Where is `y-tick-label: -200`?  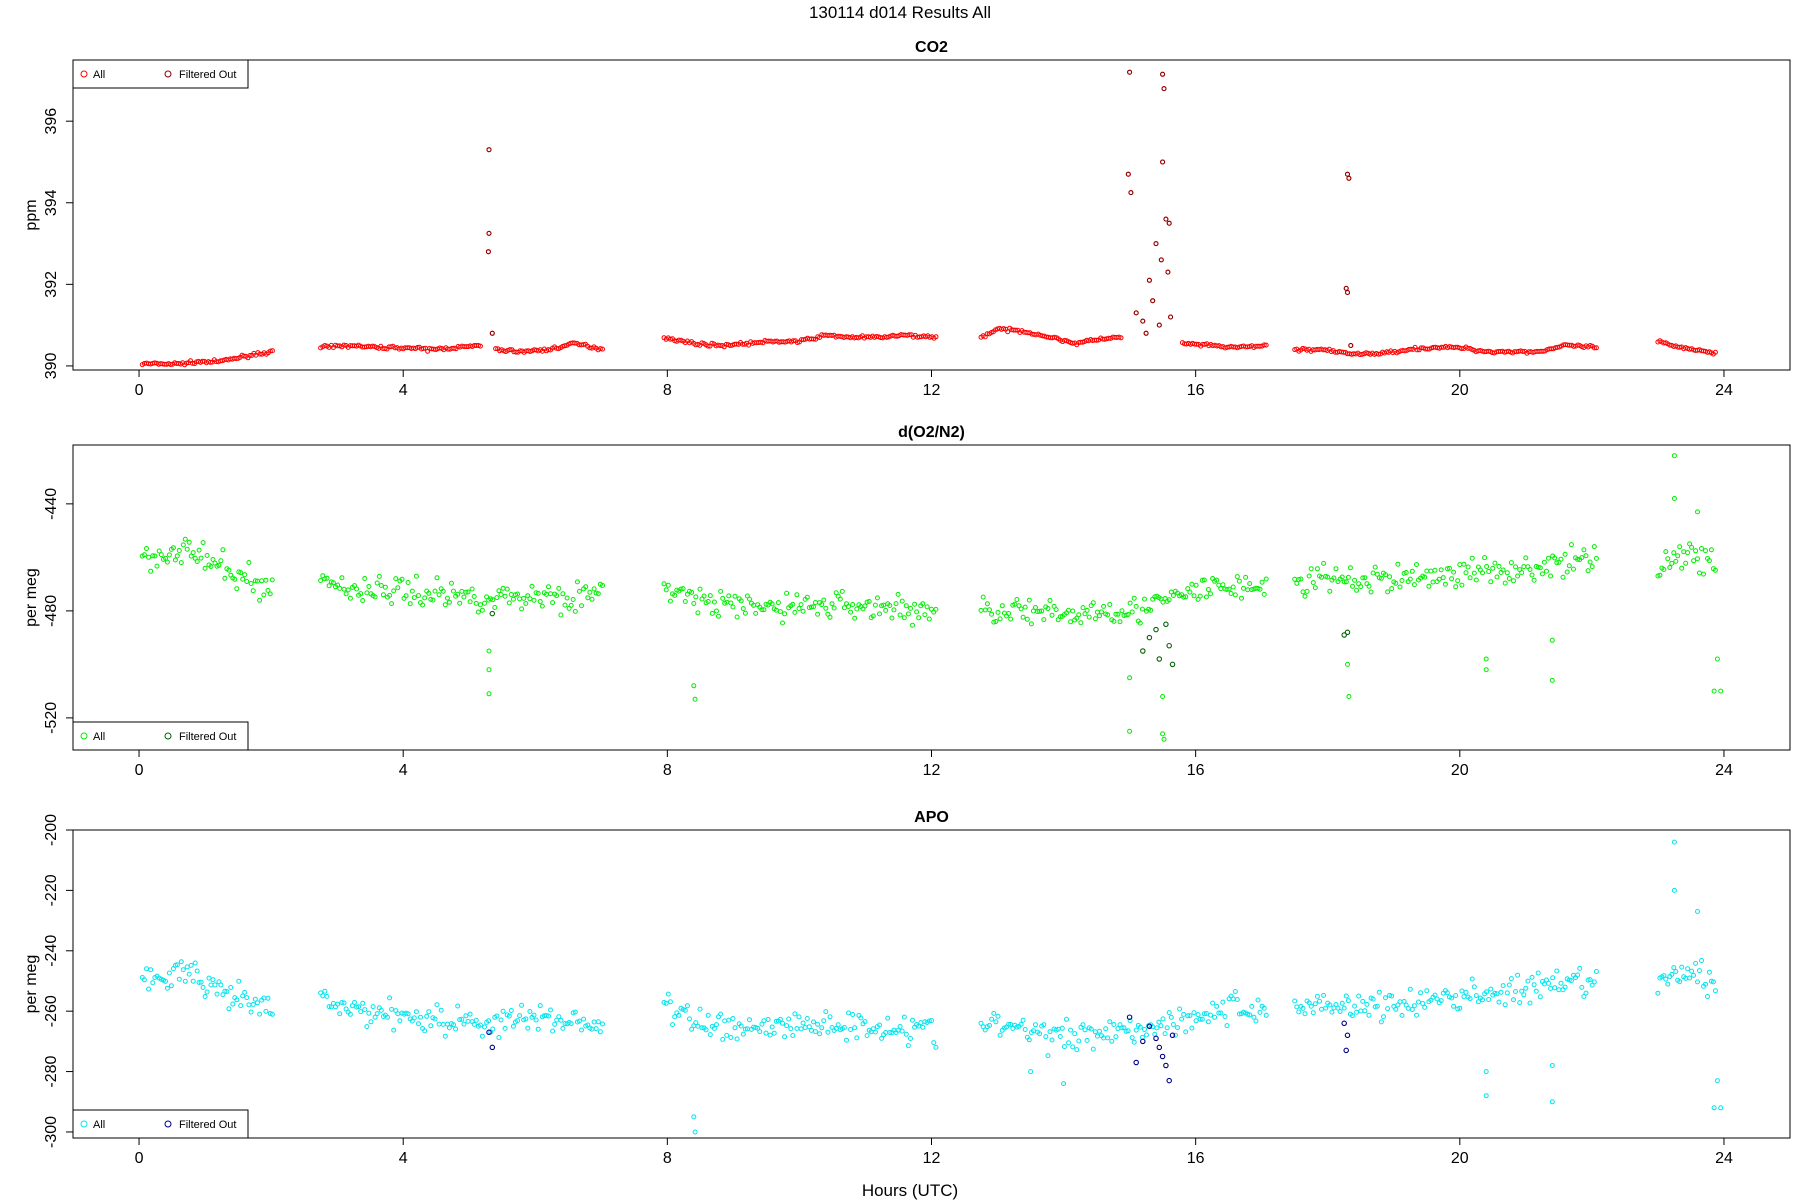 y-tick-label: -200 is located at coordinates (51, 830).